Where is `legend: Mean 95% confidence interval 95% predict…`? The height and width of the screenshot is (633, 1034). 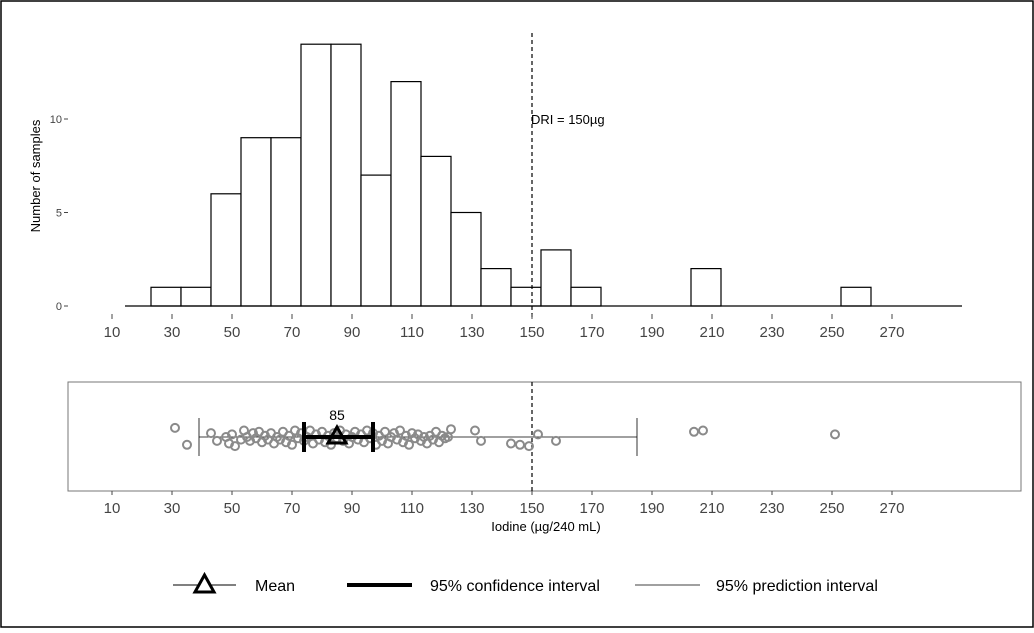
legend: Mean 95% confidence interval 95% predict… is located at coordinates (525, 583).